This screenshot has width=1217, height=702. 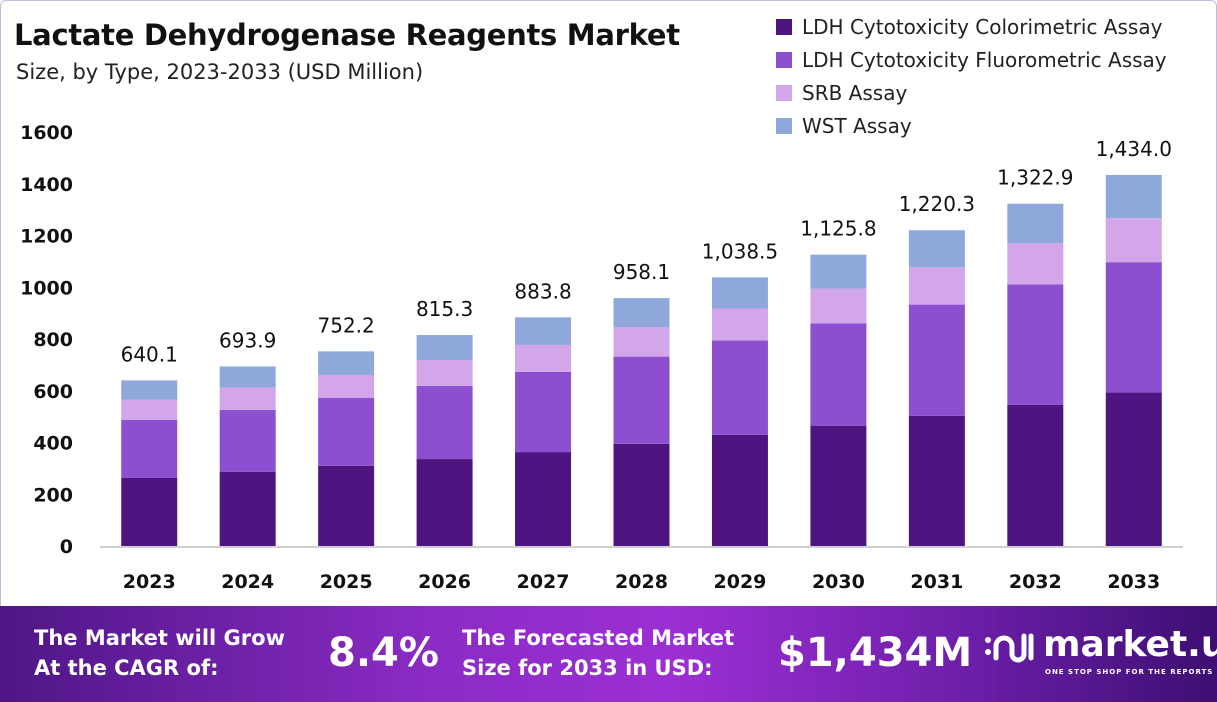 I want to click on y-tick-label: 400, so click(x=53, y=444).